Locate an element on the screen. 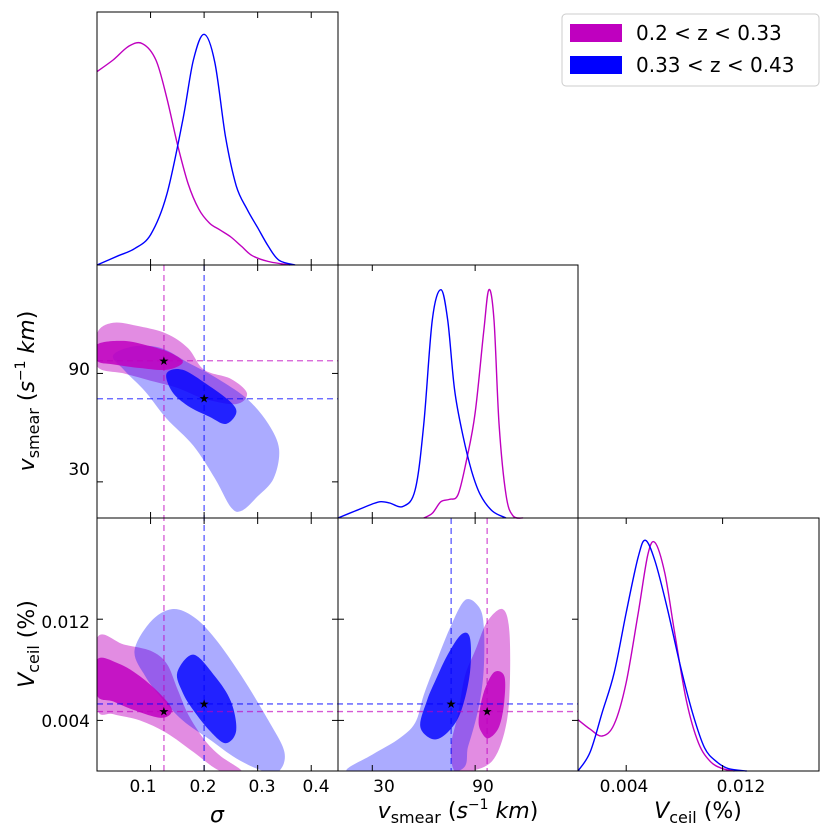 This screenshot has height=832, width=831. x-axis-label-vceil: Vceil (%) is located at coordinates (698, 813).